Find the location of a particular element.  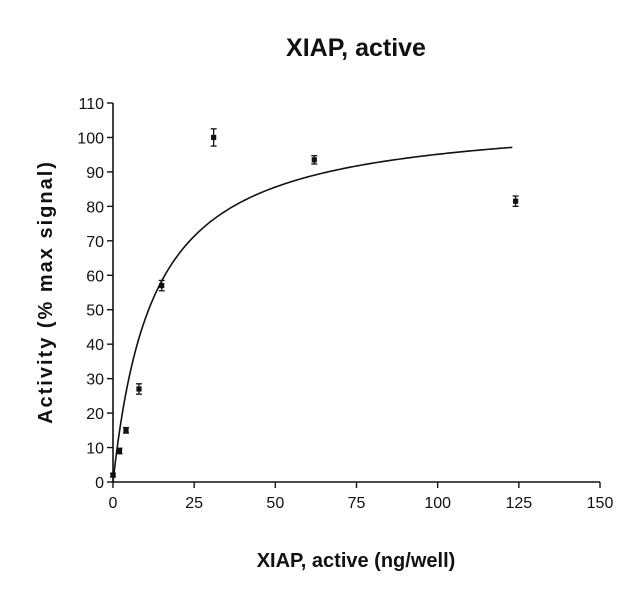

y-tick-label: 50 is located at coordinates (95, 311).